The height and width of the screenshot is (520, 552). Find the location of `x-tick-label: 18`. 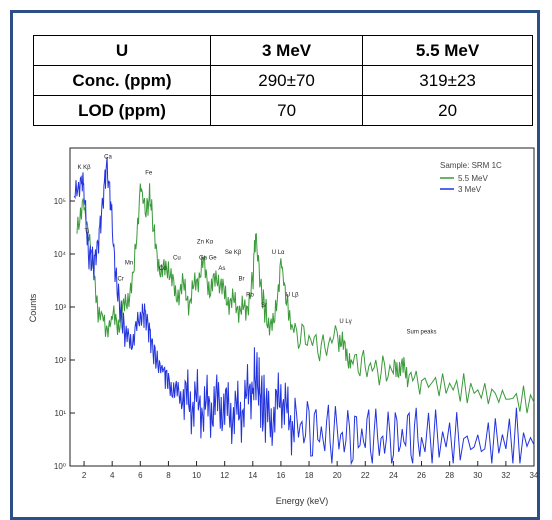

x-tick-label: 18 is located at coordinates (309, 475).